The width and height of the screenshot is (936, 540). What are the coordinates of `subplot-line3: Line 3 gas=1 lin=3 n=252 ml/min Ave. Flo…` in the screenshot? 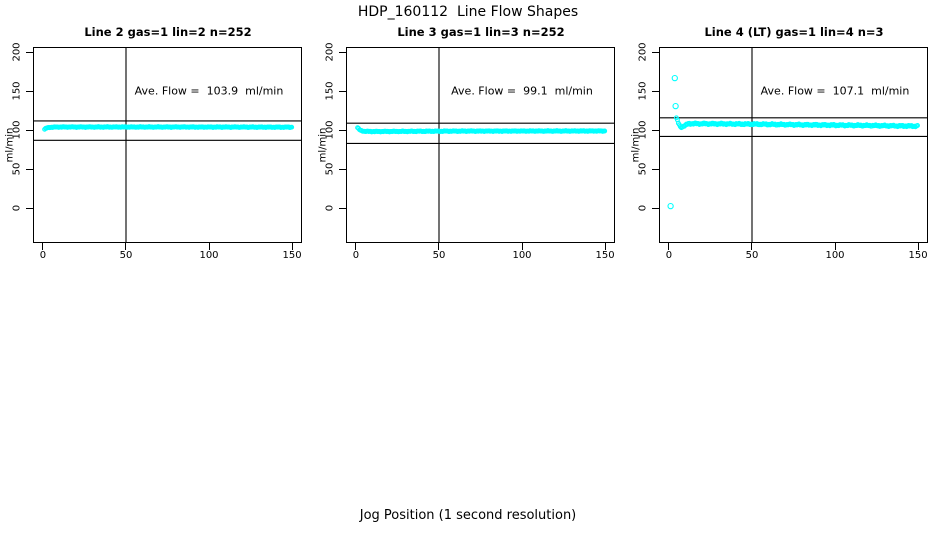 It's located at (466, 143).